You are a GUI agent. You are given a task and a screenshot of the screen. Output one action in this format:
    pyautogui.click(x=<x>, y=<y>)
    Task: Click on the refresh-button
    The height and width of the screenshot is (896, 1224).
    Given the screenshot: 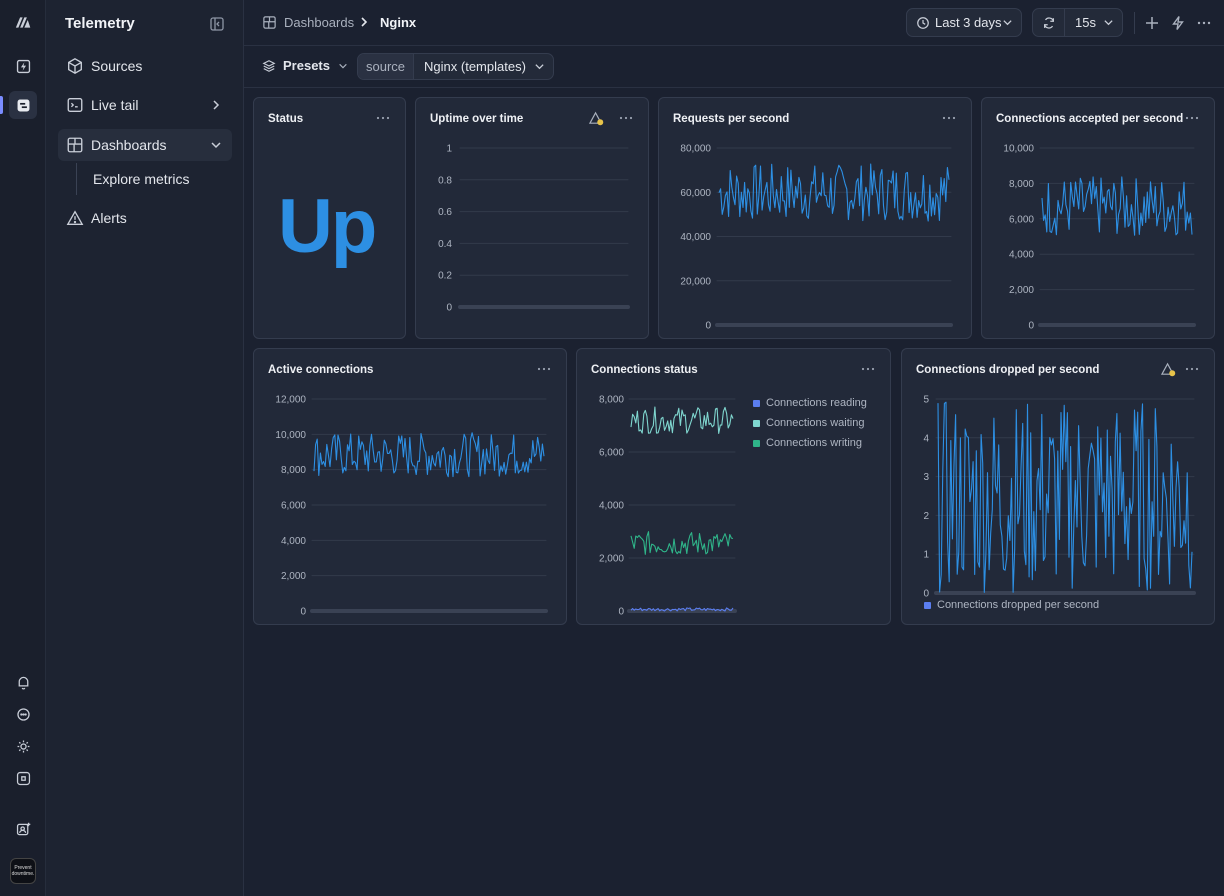 What is the action you would take?
    pyautogui.click(x=1049, y=22)
    